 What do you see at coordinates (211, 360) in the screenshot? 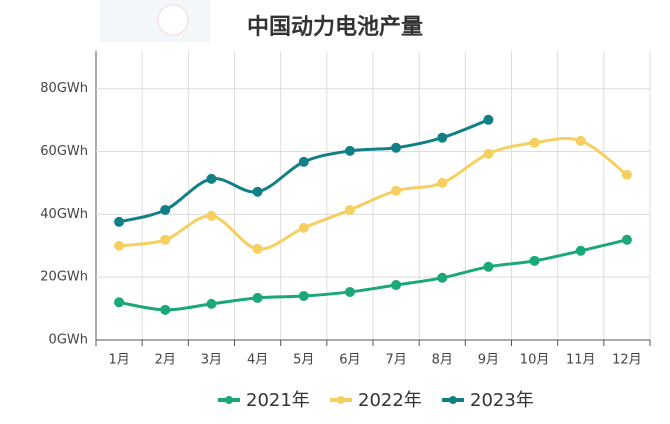
I see `x-tick-label: 3月` at bounding box center [211, 360].